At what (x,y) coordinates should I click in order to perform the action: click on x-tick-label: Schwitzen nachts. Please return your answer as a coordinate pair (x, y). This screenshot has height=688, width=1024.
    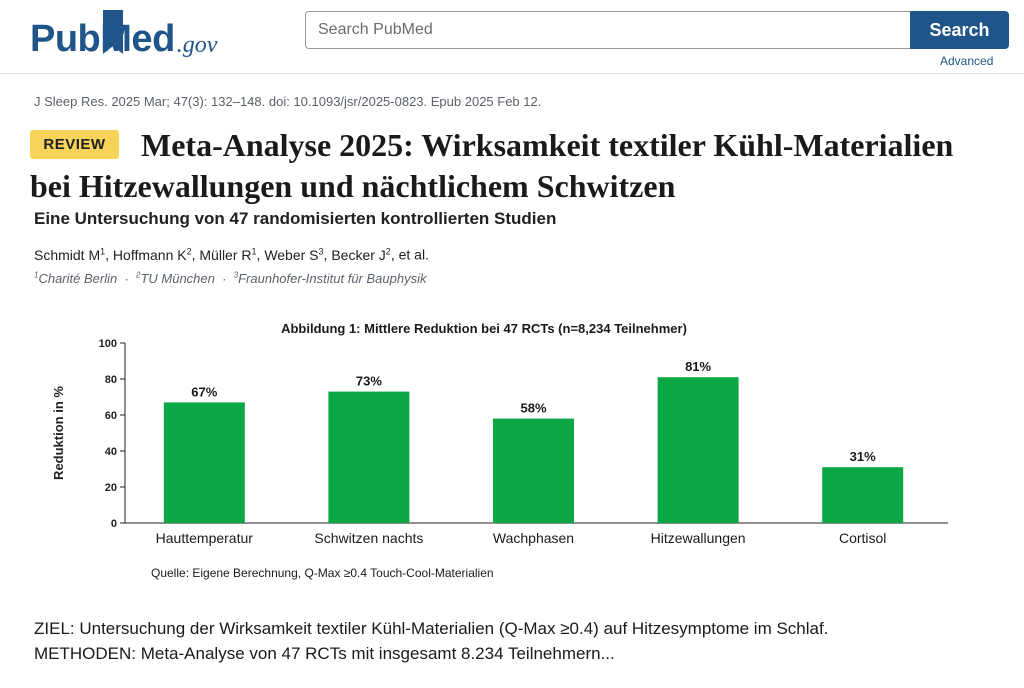
    Looking at the image, I should click on (368, 538).